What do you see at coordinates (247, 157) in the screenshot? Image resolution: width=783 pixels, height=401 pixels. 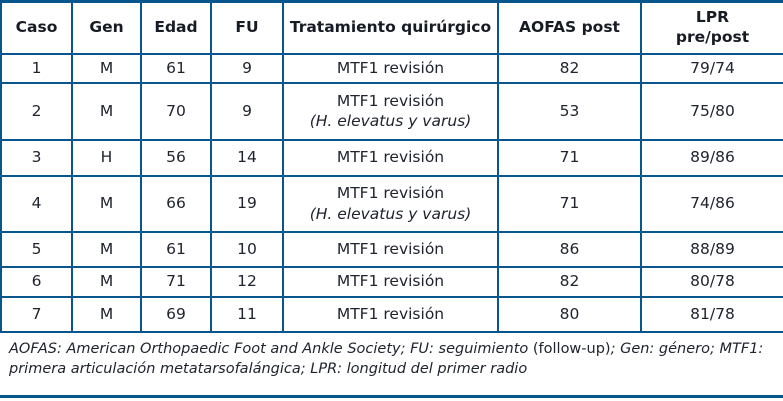 I see `cell-fu: 14` at bounding box center [247, 157].